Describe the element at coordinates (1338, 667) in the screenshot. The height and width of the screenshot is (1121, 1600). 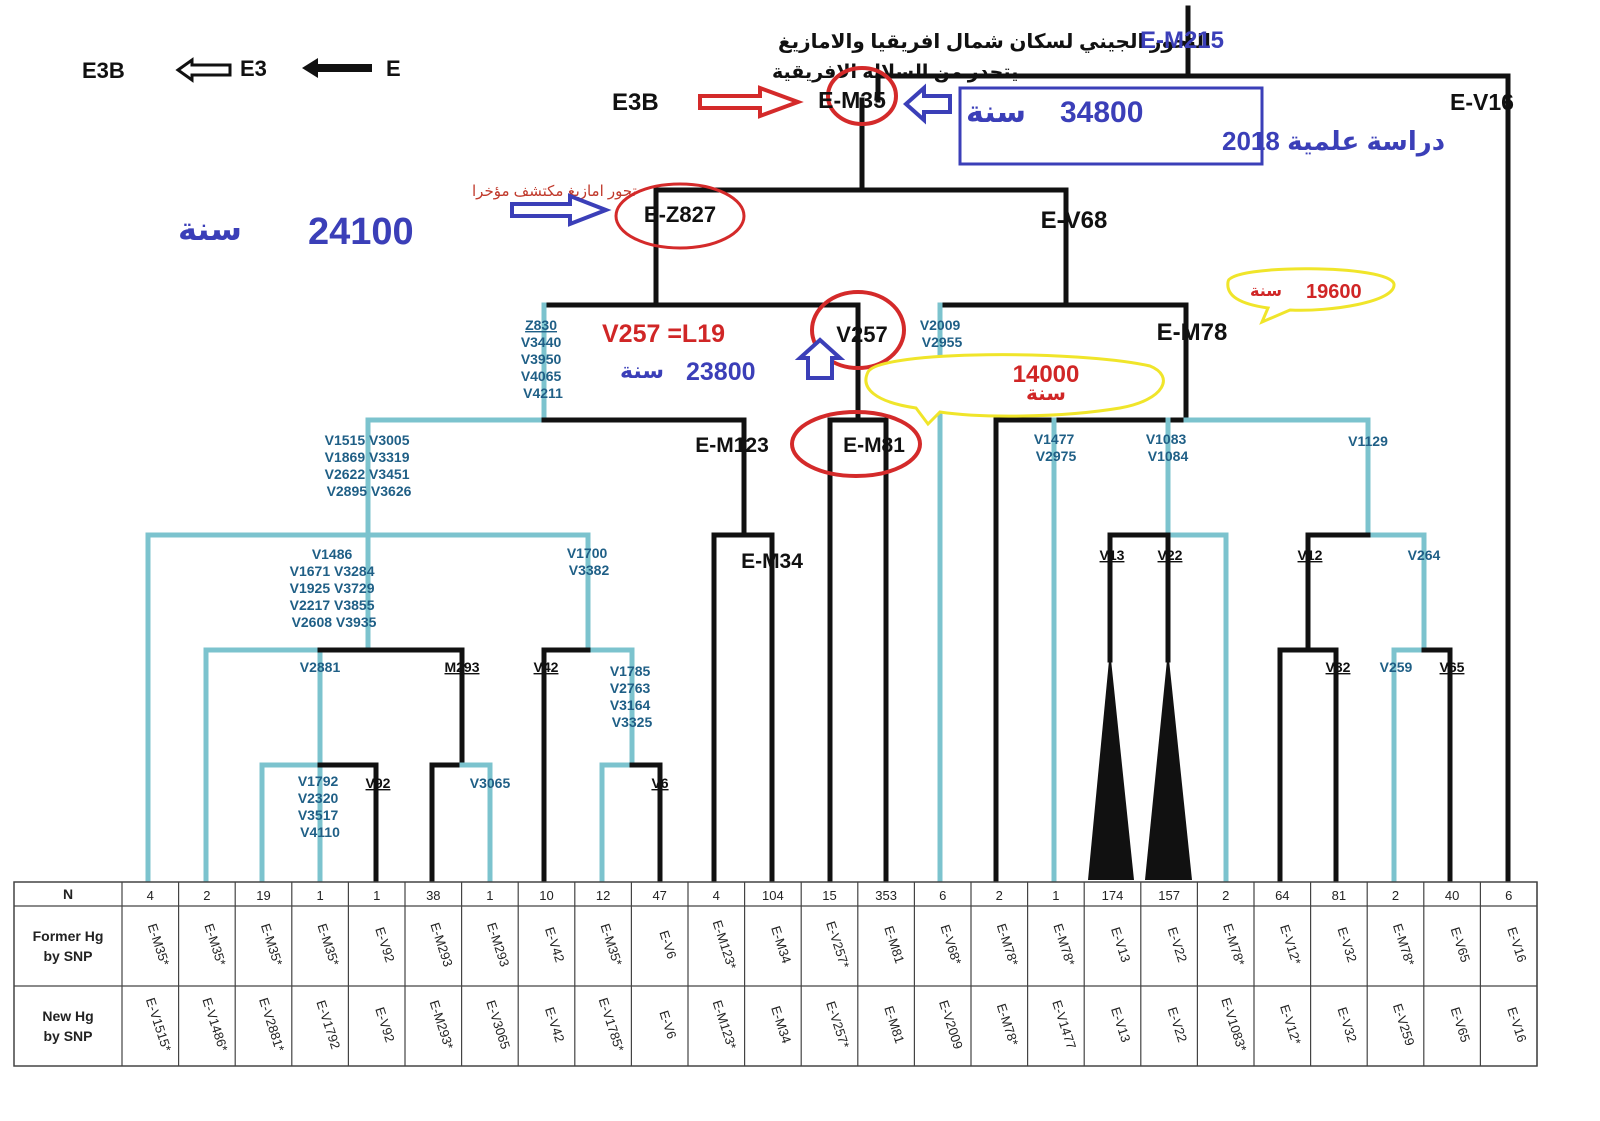
I see `snp-v32: V32` at that location.